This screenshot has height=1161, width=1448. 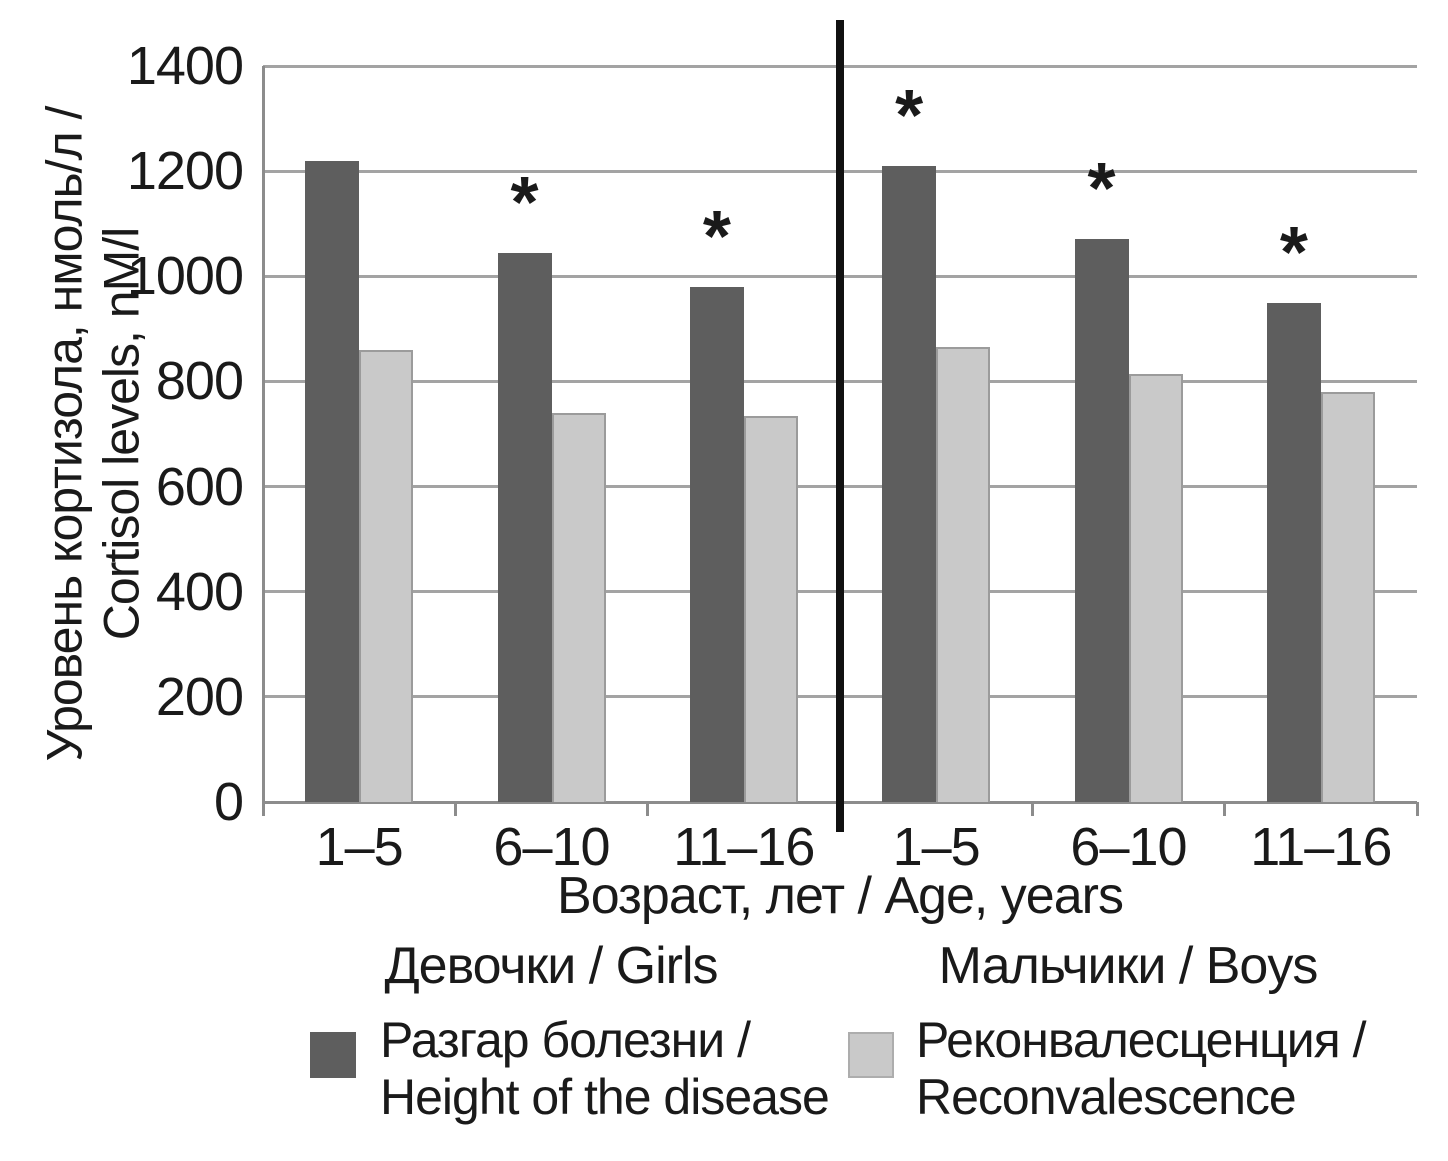 What do you see at coordinates (333, 1055) in the screenshot?
I see `legend-swatch-height-of-disease` at bounding box center [333, 1055].